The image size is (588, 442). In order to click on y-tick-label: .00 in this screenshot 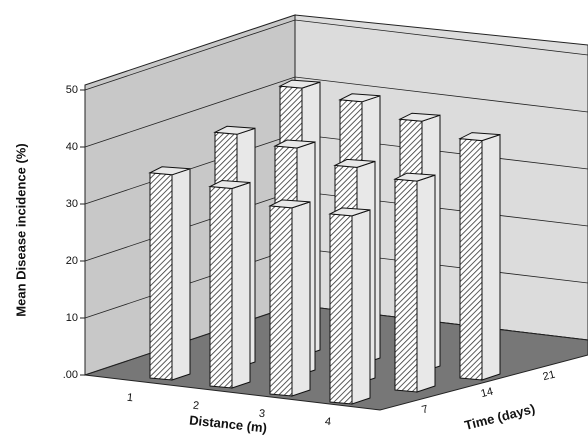, I will do `click(70, 375)`.